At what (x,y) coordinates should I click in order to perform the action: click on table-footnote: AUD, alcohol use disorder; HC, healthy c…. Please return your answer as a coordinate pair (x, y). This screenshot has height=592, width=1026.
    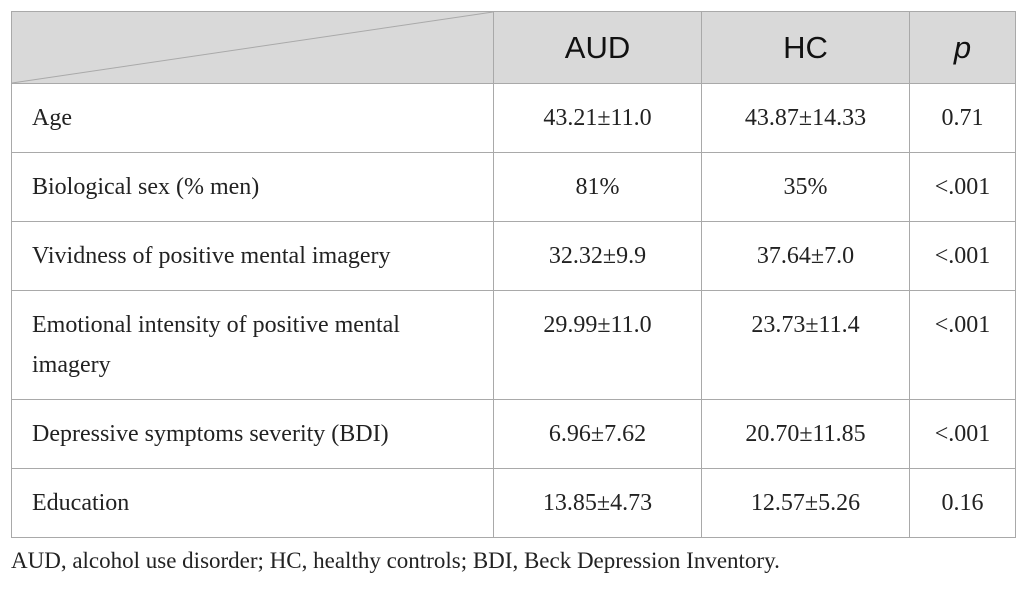
    Looking at the image, I should click on (395, 560).